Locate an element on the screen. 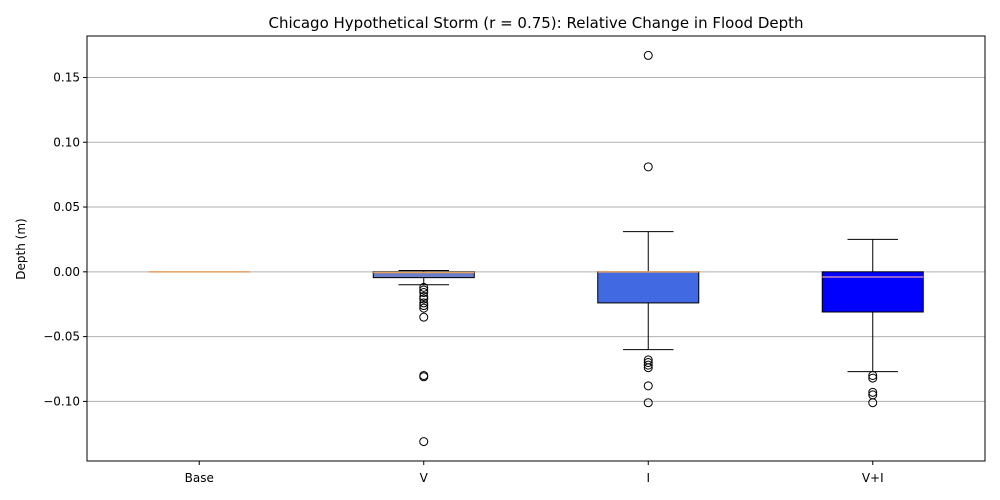 Image resolution: width=1000 pixels, height=500 pixels. y-tick-label: −0.05 is located at coordinates (61, 337).